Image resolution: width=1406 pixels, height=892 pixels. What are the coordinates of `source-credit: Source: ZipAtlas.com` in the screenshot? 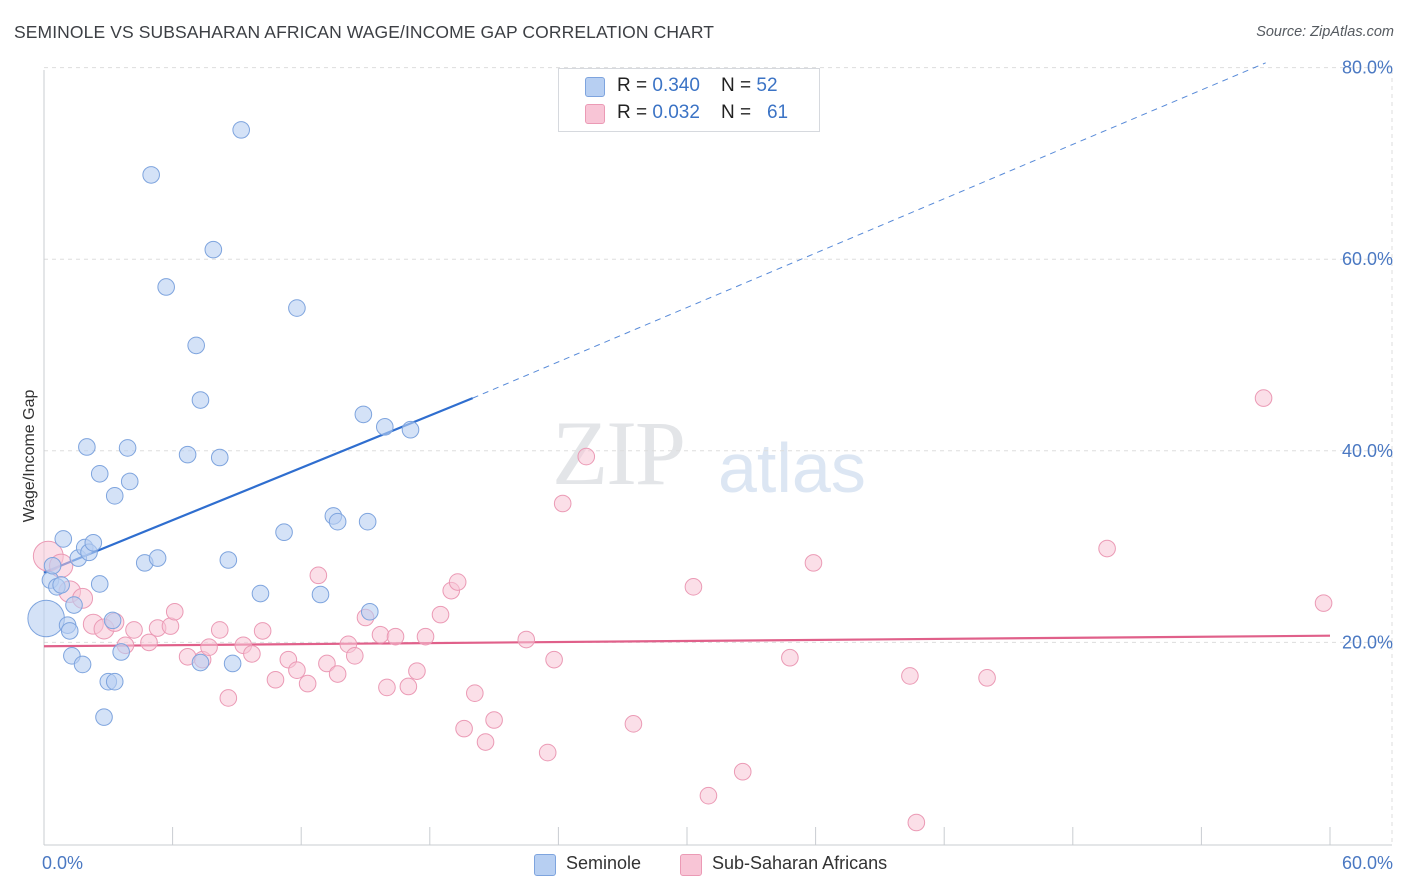 It's located at (1325, 32).